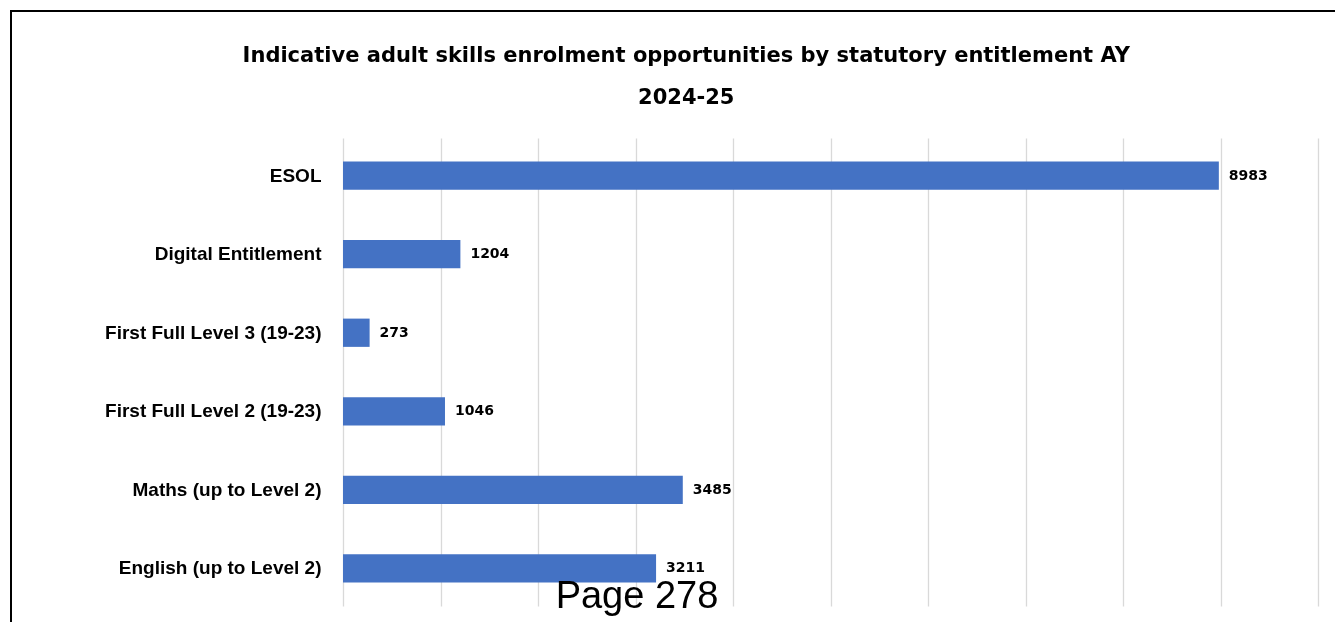  What do you see at coordinates (394, 331) in the screenshot?
I see `data-label: 273` at bounding box center [394, 331].